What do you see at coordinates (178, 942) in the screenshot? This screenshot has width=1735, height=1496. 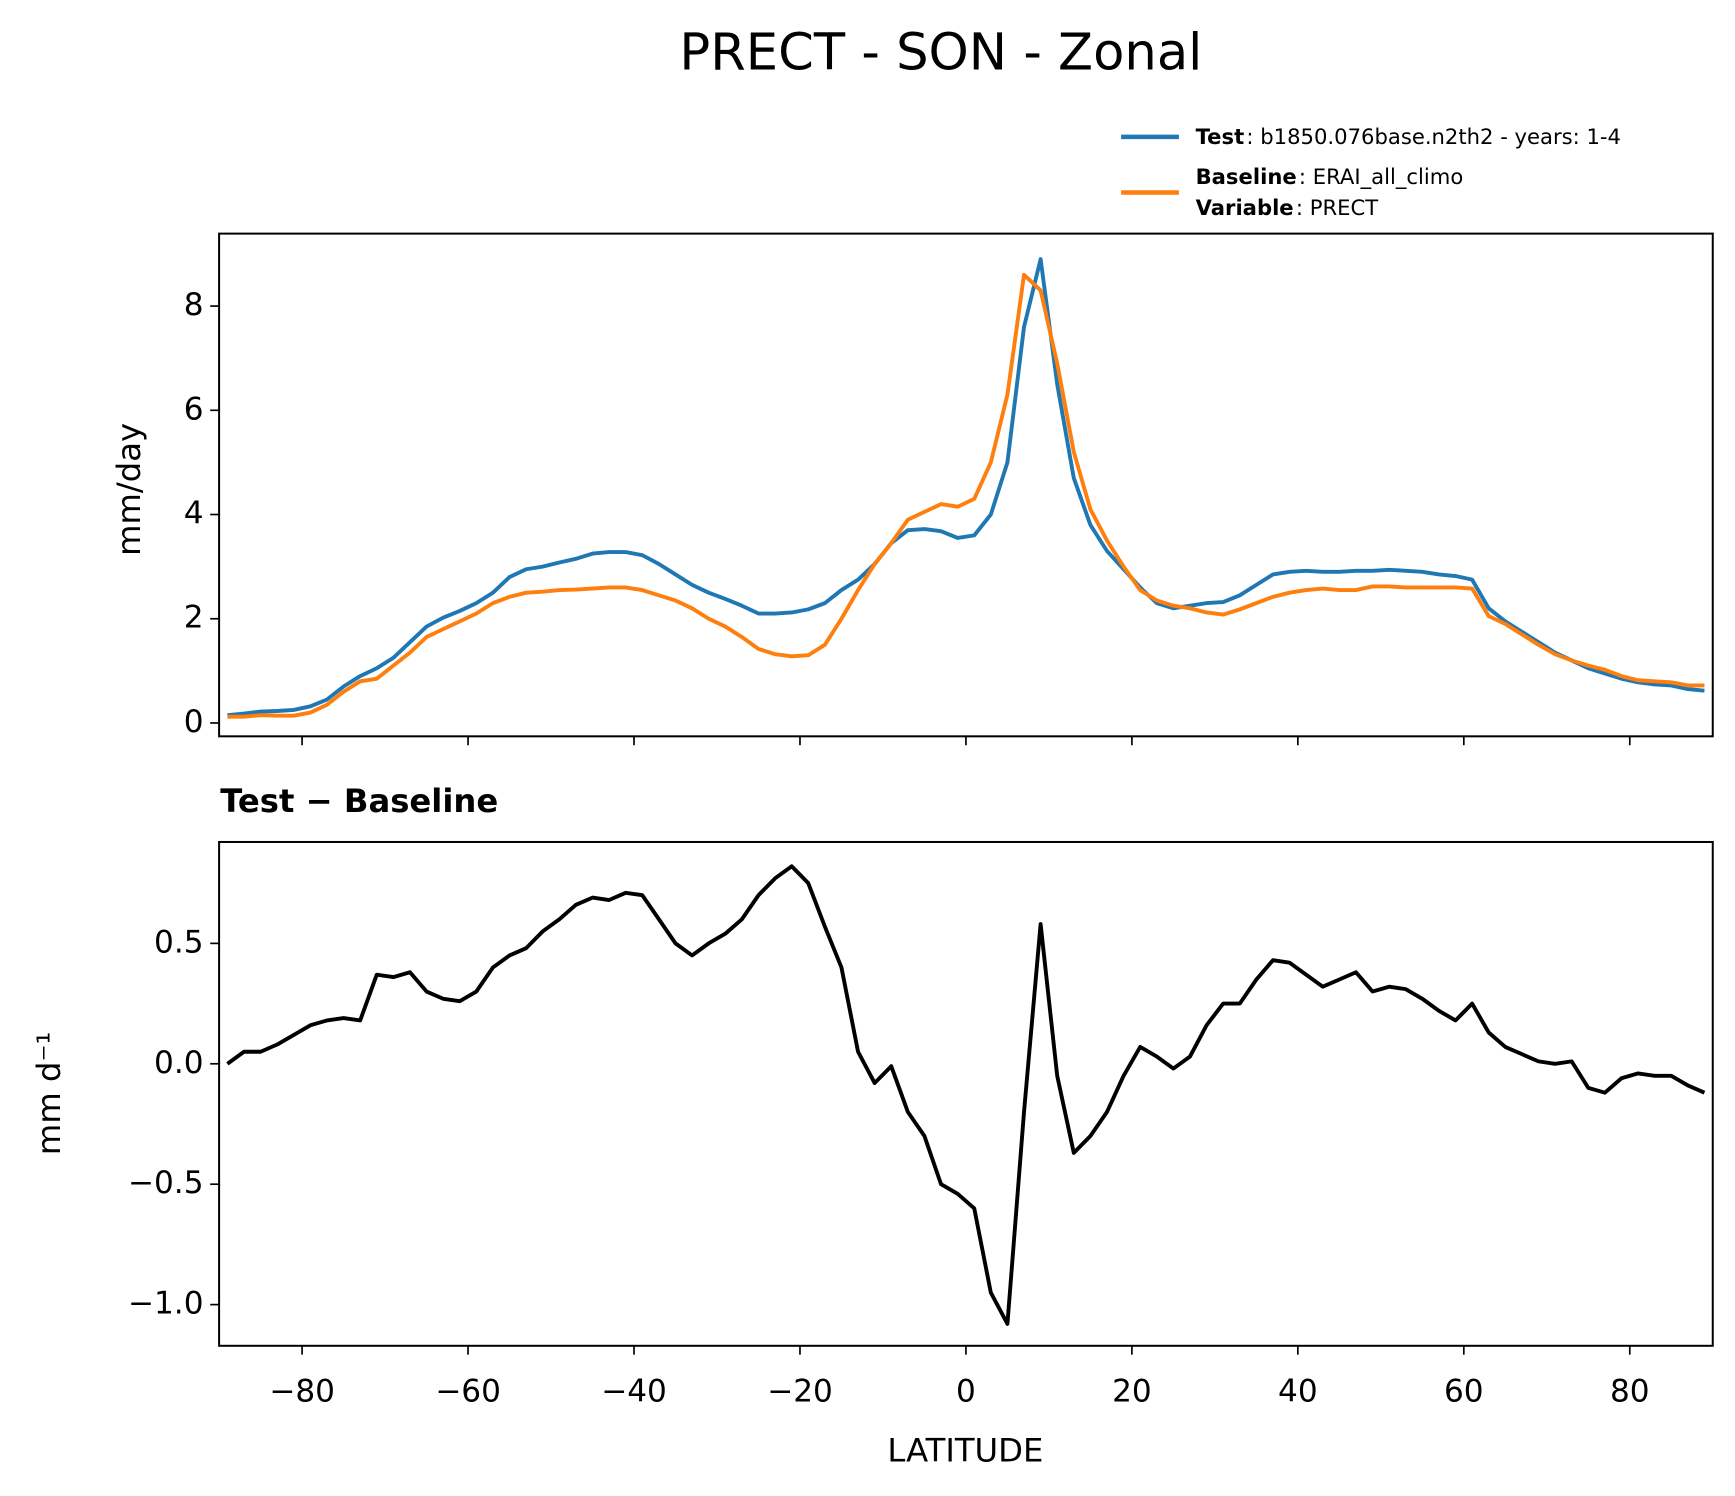 I see `y-tick-label: 0.5` at bounding box center [178, 942].